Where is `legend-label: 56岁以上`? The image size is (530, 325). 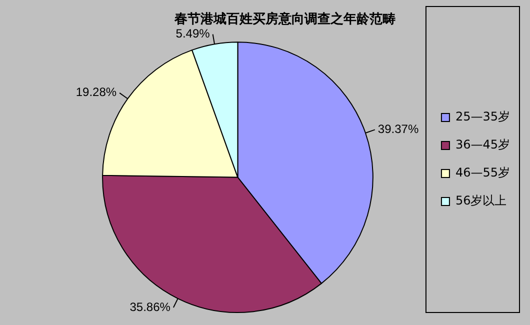 legend-label: 56岁以上 is located at coordinates (481, 201).